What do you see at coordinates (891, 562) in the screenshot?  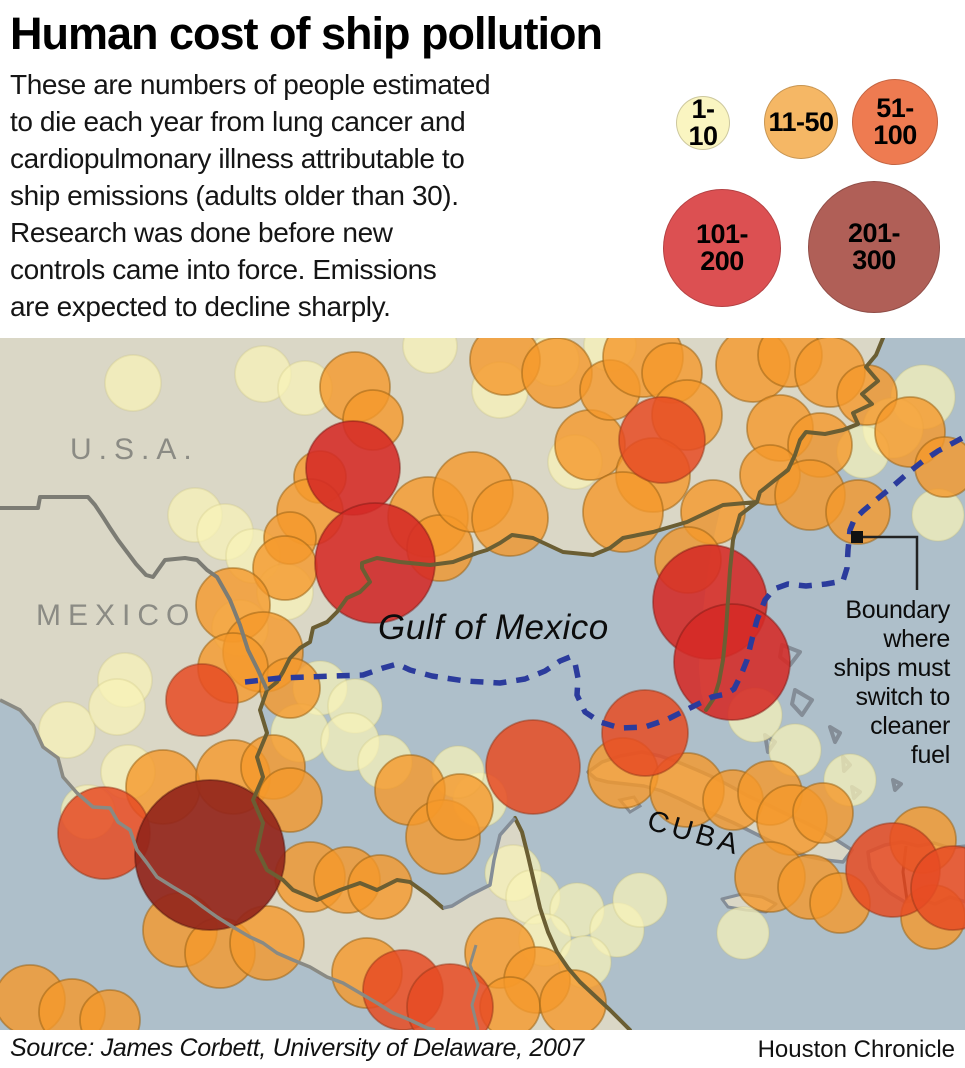 I see `callout-line` at bounding box center [891, 562].